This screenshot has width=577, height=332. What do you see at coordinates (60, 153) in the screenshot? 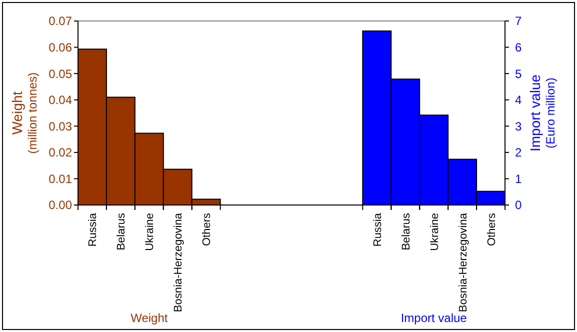
I see `y-tick-label: 0.02` at bounding box center [60, 153].